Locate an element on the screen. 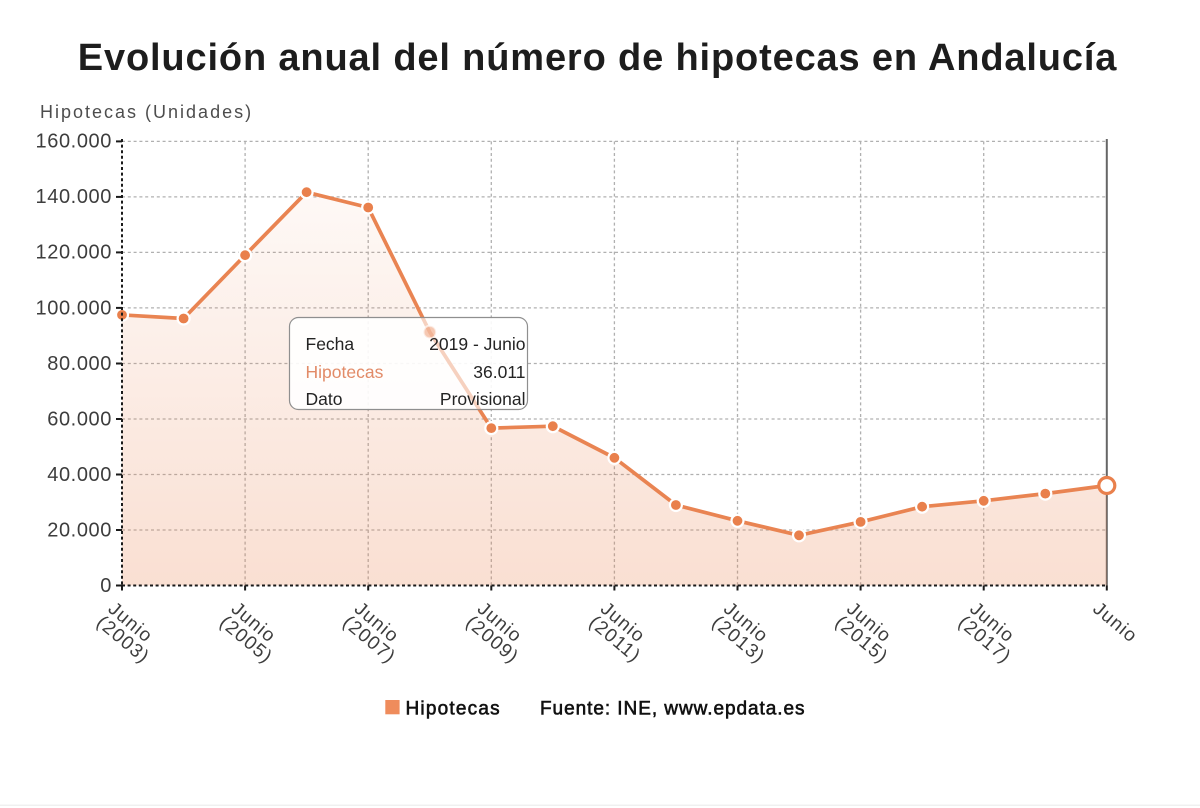 The image size is (1200, 808). svg-text: 40.000 is located at coordinates (79, 475).